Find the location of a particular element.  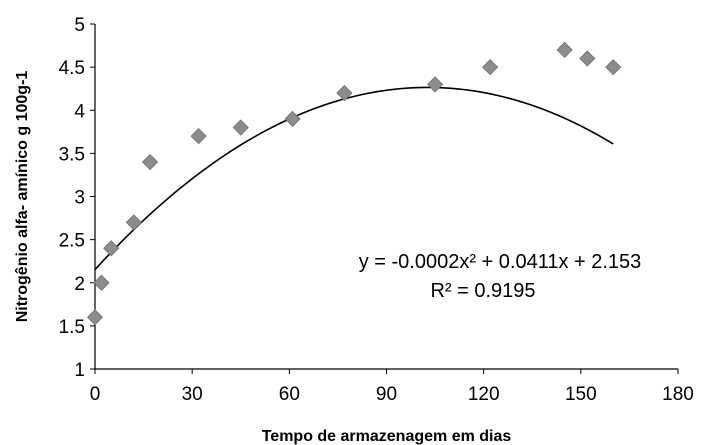

x-tick-label: 90 is located at coordinates (386, 394).